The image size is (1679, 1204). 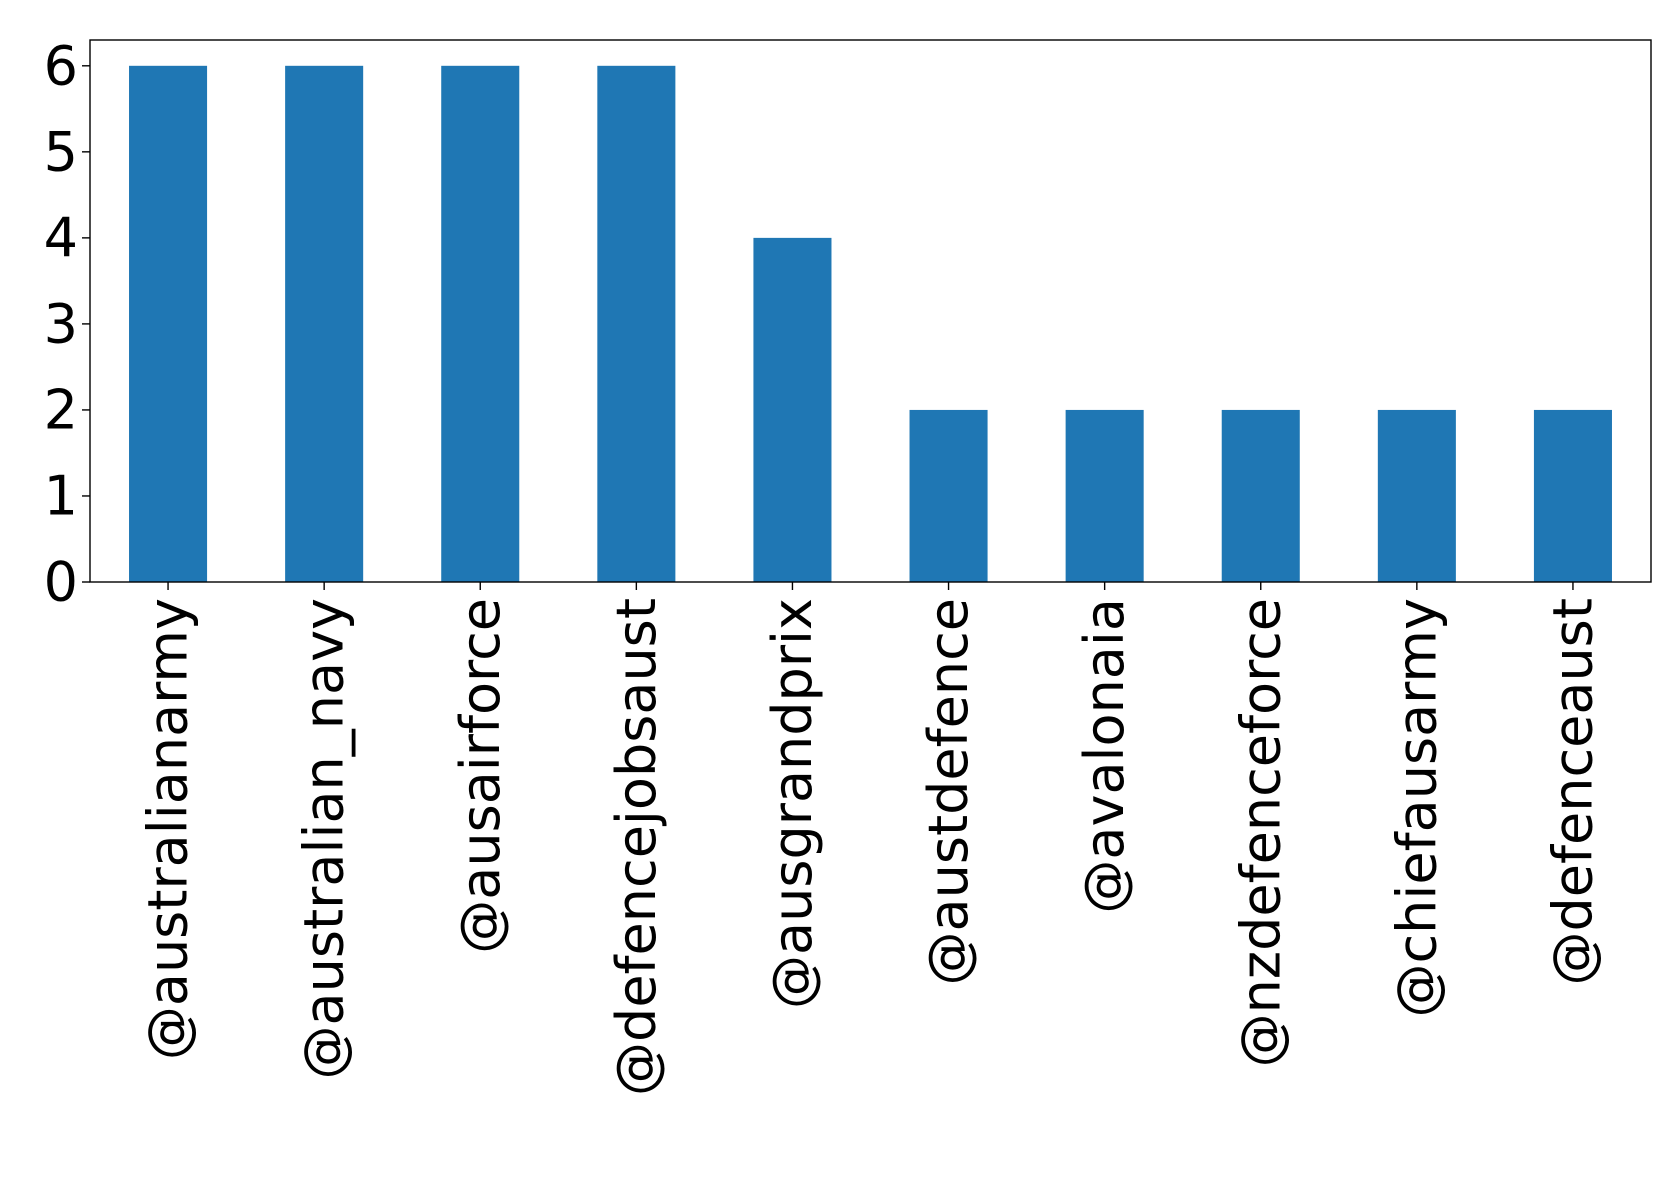 I want to click on x-tick-label: @ausairforce, so click(x=480, y=776).